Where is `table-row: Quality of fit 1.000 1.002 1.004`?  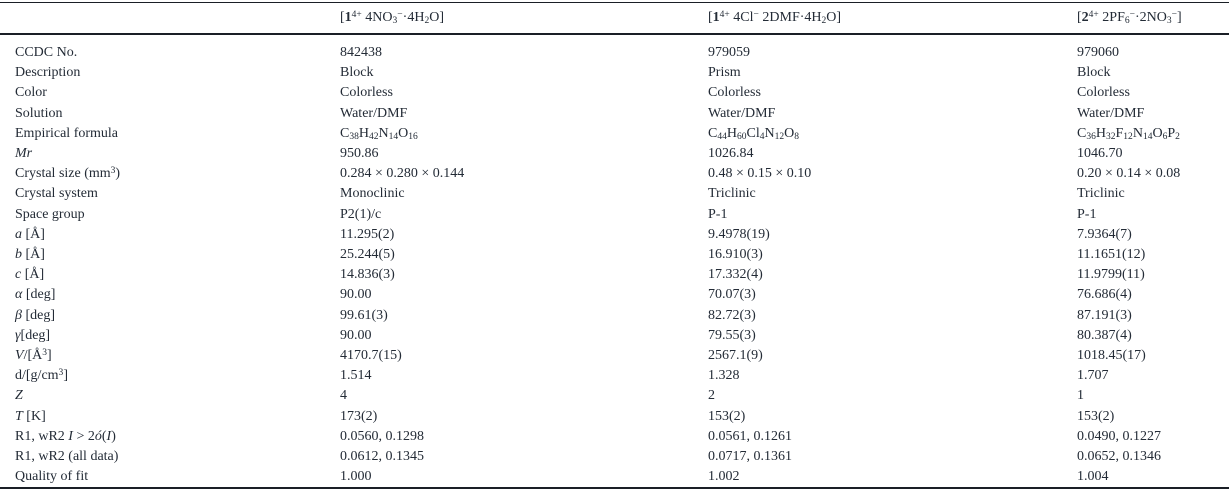
table-row: Quality of fit 1.000 1.002 1.004 is located at coordinates (614, 478).